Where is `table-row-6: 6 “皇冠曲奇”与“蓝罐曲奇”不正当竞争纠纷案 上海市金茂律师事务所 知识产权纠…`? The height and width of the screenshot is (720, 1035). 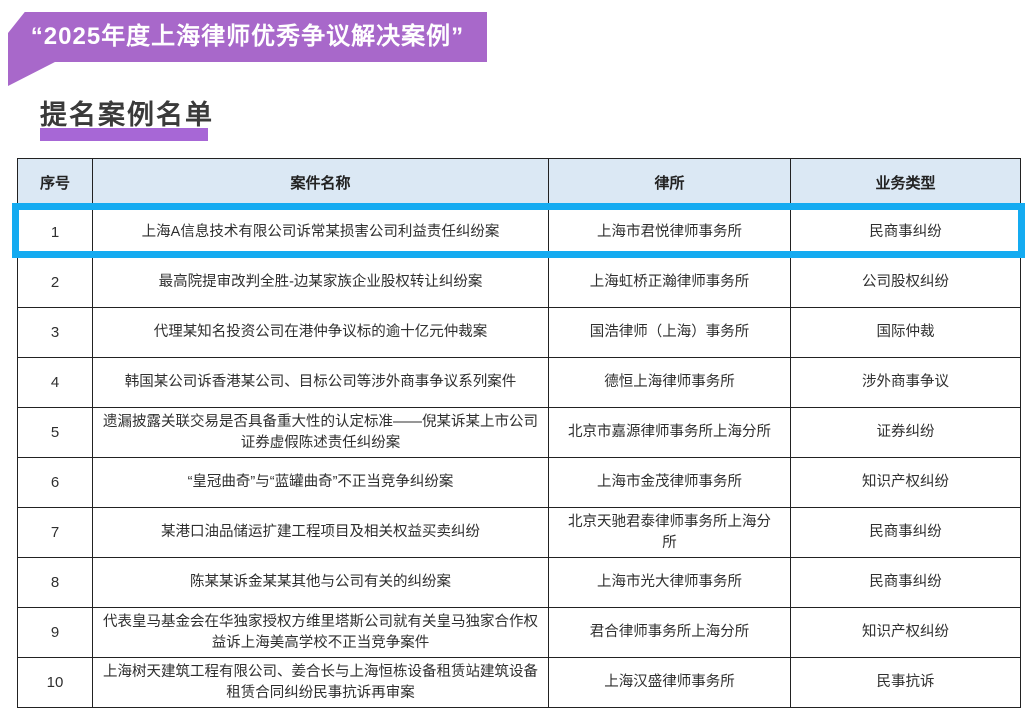 table-row-6: 6 “皇冠曲奇”与“蓝罐曲奇”不正当竞争纠纷案 上海市金茂律师事务所 知识产权纠… is located at coordinates (519, 482).